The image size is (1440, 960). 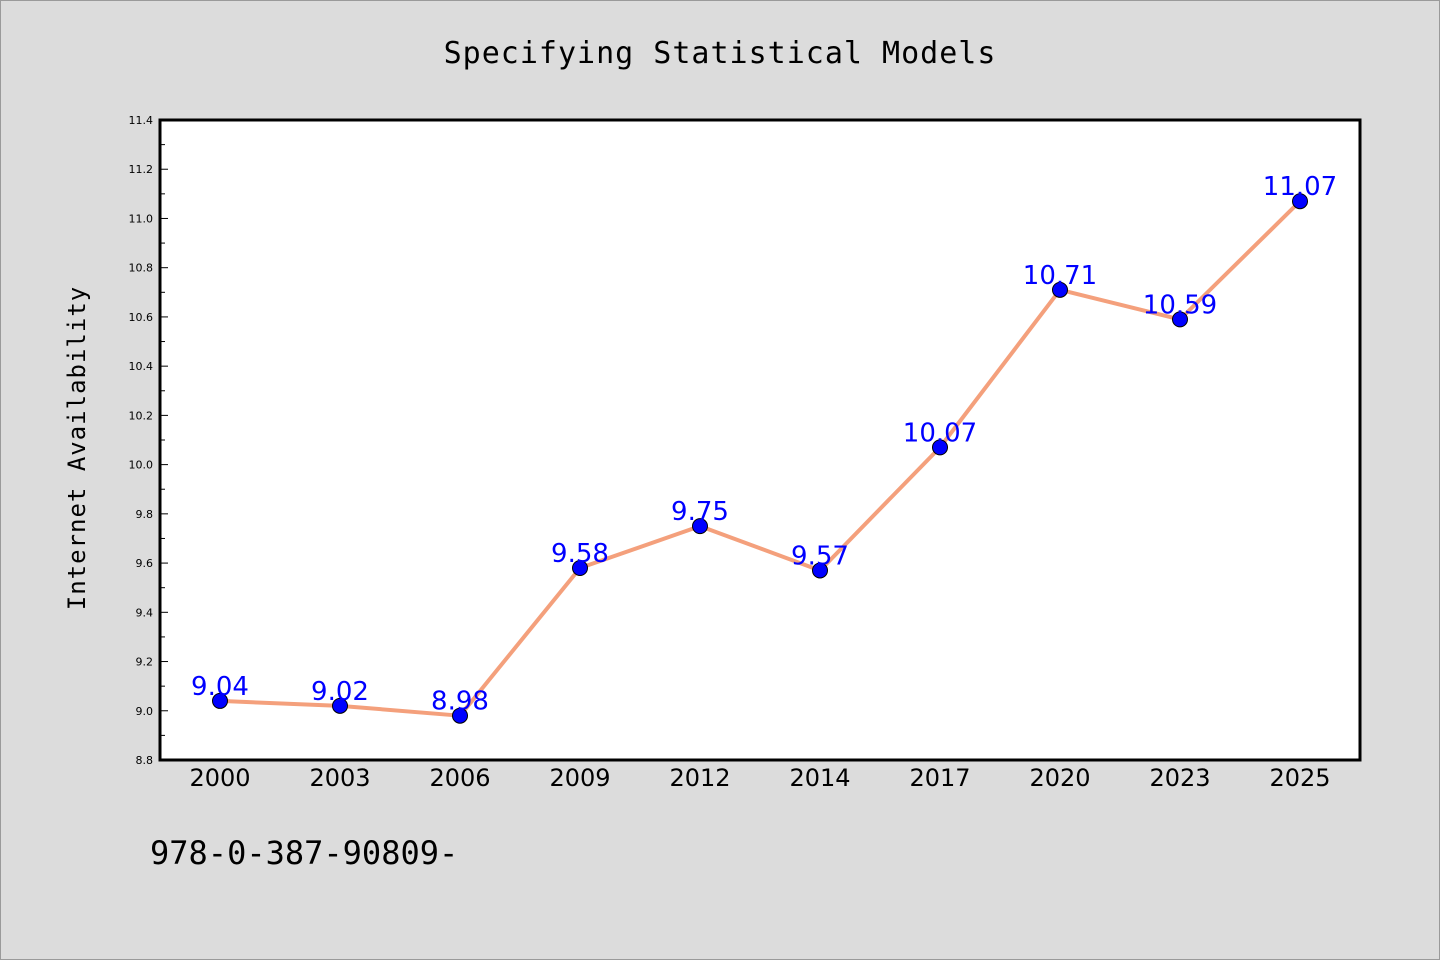 I want to click on data-label: 9.02, so click(x=340, y=692).